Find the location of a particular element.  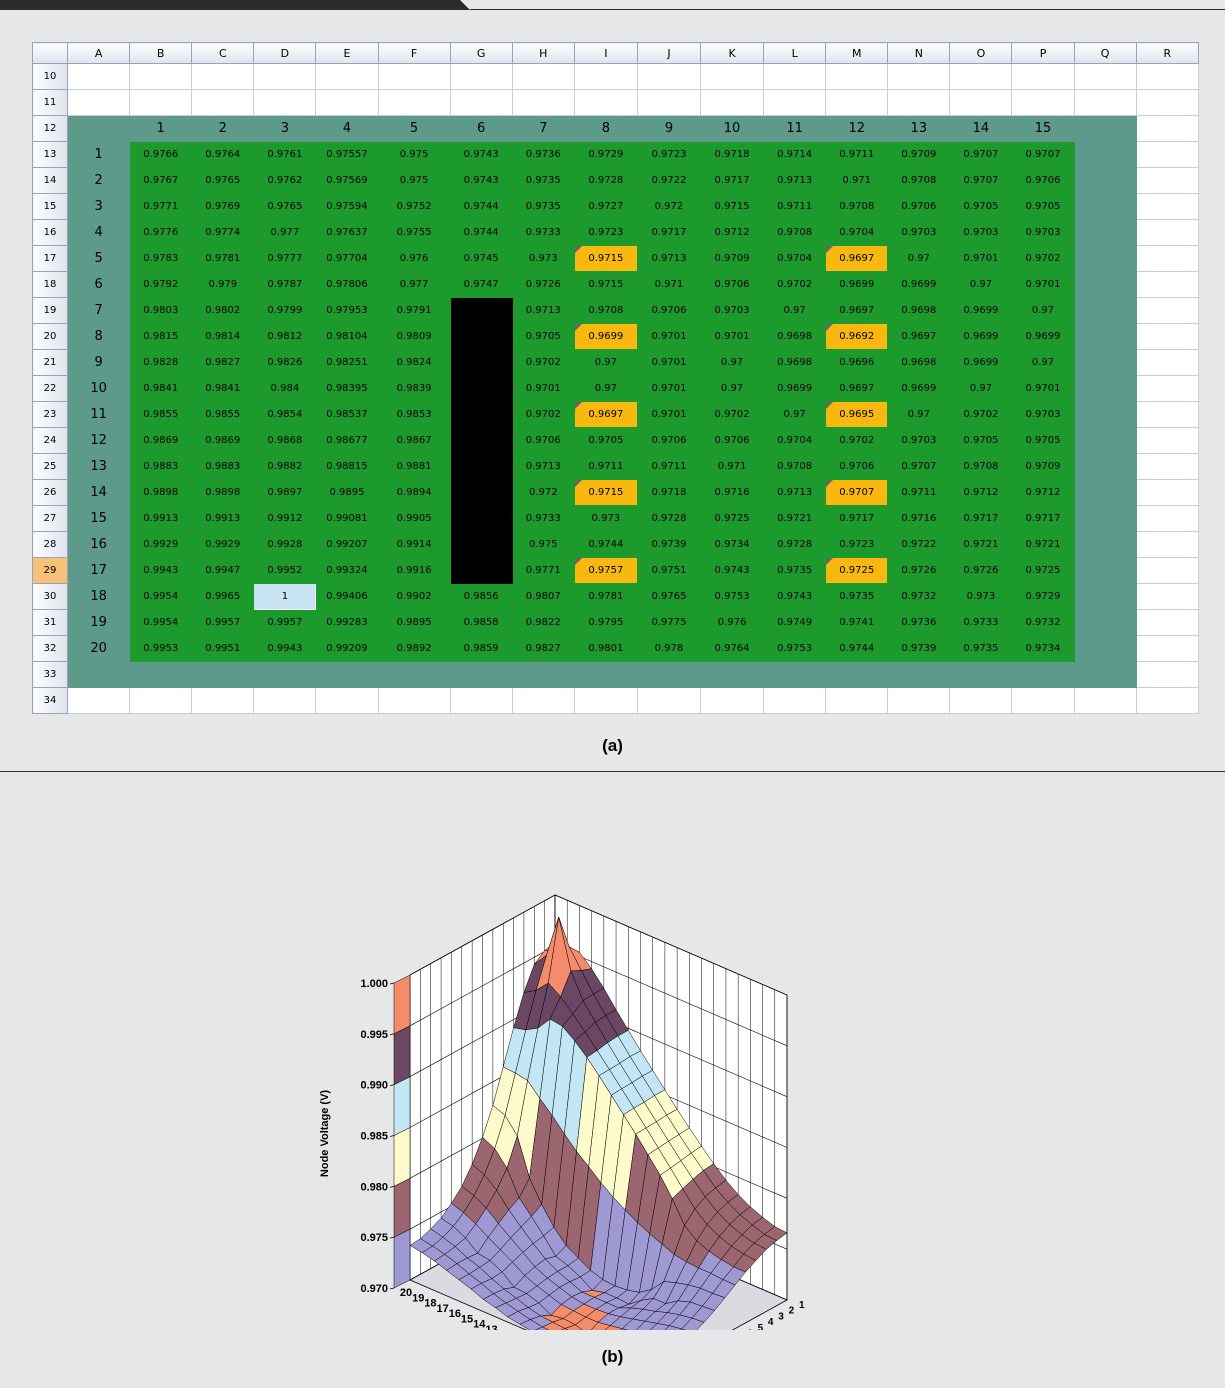

cell-R25 is located at coordinates (1167, 466).